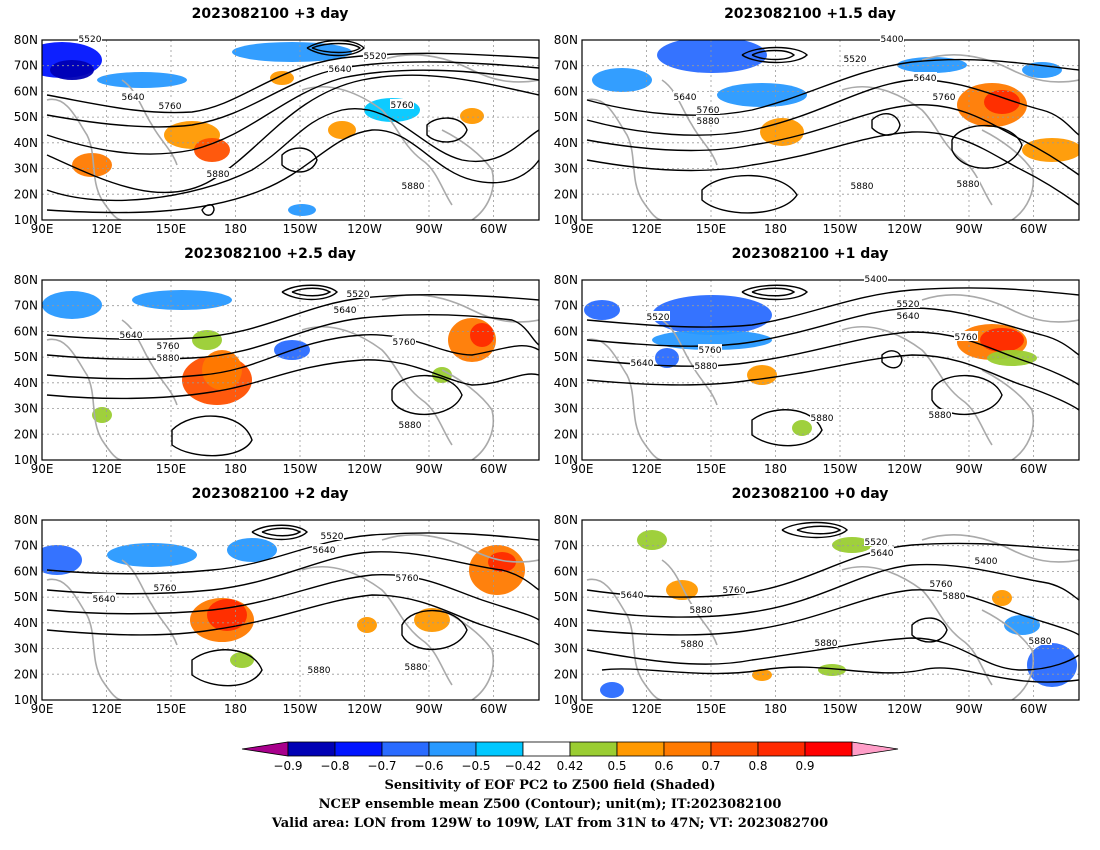 This screenshot has width=1100, height=850. I want to click on map-panel-day1_5: 2023082100 +1.5 day, so click(810, 126).